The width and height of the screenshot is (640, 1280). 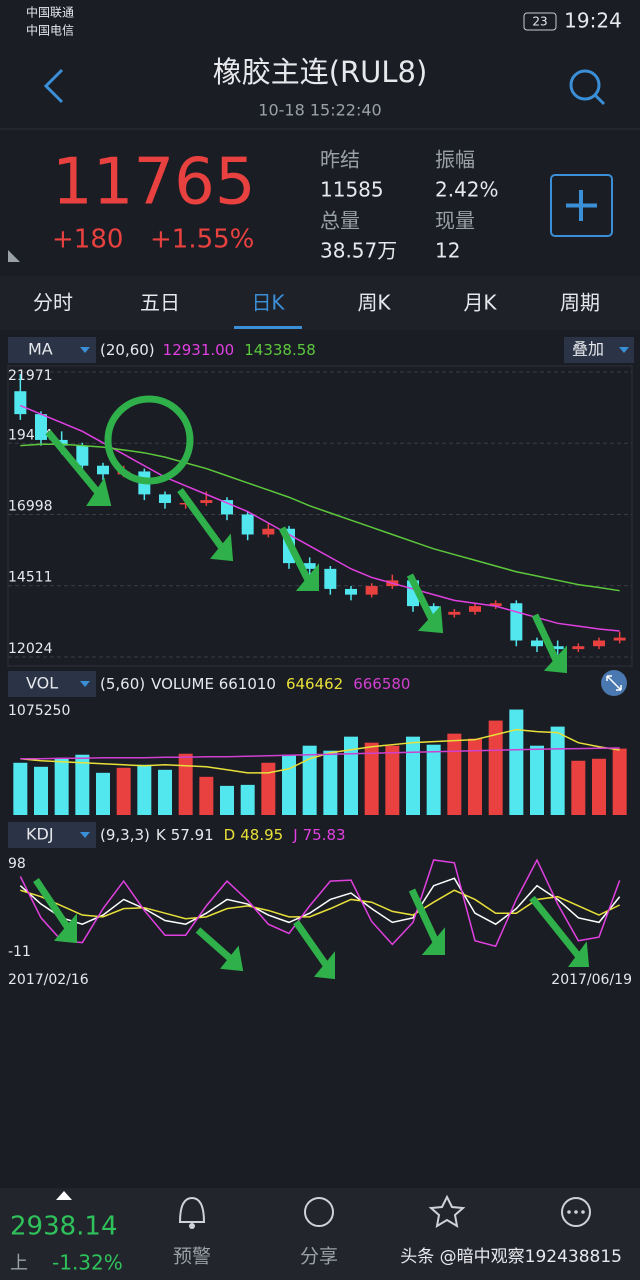 What do you see at coordinates (19, 1263) in the screenshot?
I see `index-name: 上` at bounding box center [19, 1263].